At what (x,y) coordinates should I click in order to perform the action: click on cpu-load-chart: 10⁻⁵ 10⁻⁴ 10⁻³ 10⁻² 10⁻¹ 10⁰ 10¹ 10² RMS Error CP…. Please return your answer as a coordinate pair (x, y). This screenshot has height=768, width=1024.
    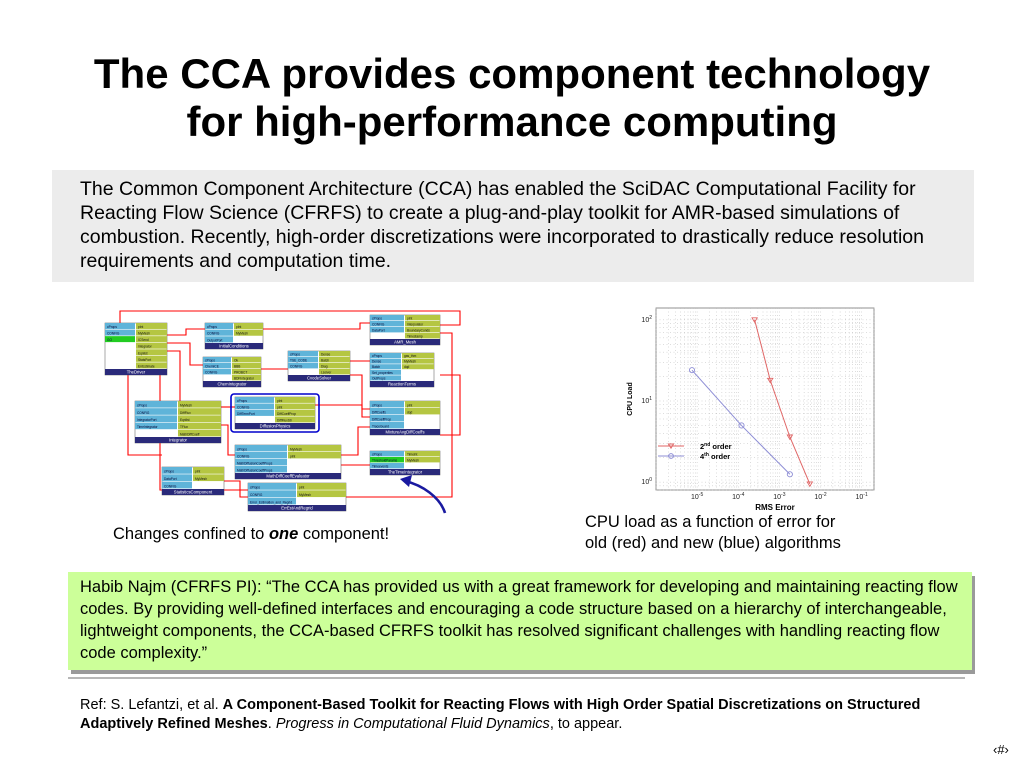
    Looking at the image, I should click on (751, 409).